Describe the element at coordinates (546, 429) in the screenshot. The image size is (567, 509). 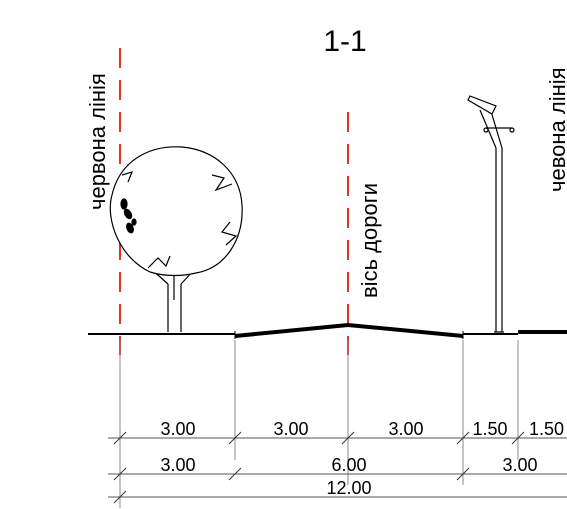
I see `dim-row1-seg5: 1.50` at that location.